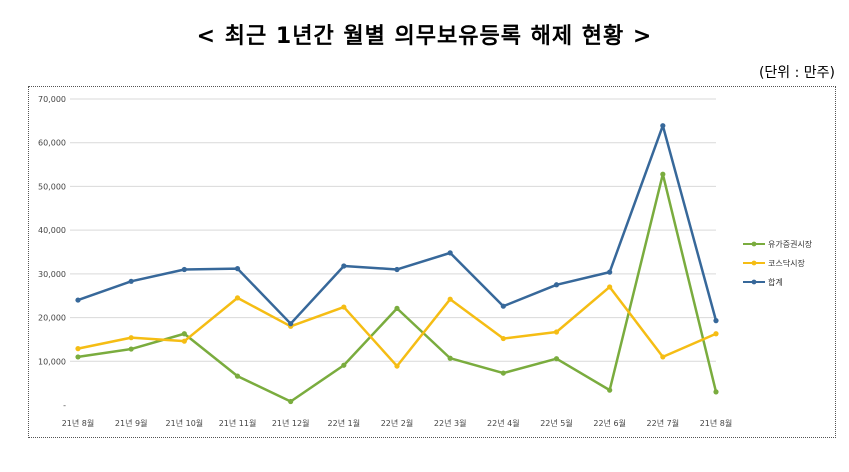 The height and width of the screenshot is (472, 849). What do you see at coordinates (609, 423) in the screenshot?
I see `x-tick-label: 22년 6월` at bounding box center [609, 423].